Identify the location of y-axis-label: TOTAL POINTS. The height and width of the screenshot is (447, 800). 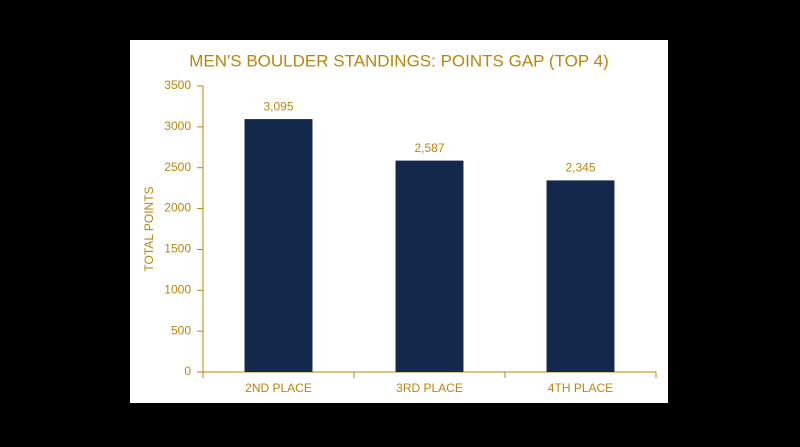
(149, 228).